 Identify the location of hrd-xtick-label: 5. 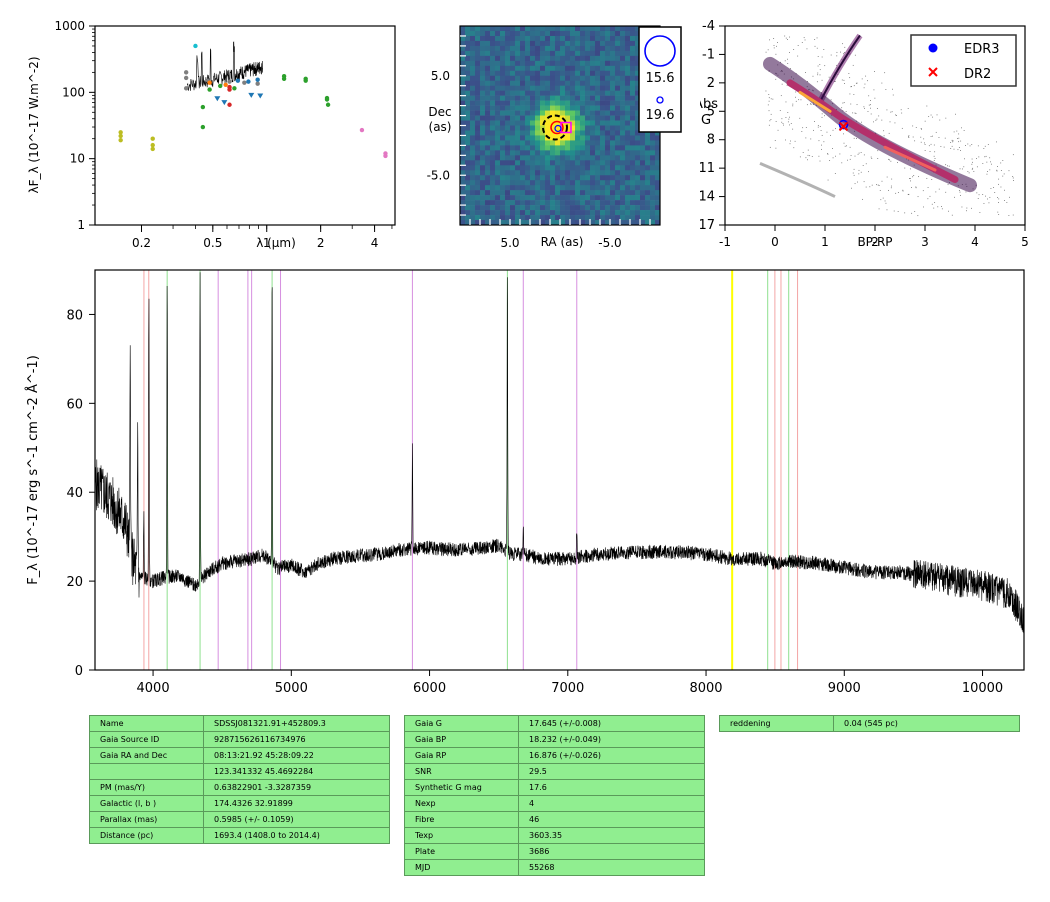
(1025, 242).